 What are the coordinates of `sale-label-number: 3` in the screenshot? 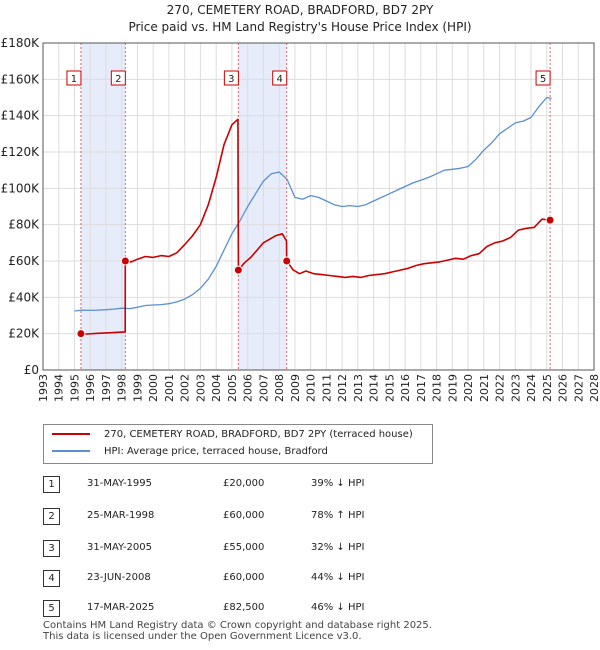 It's located at (231, 79).